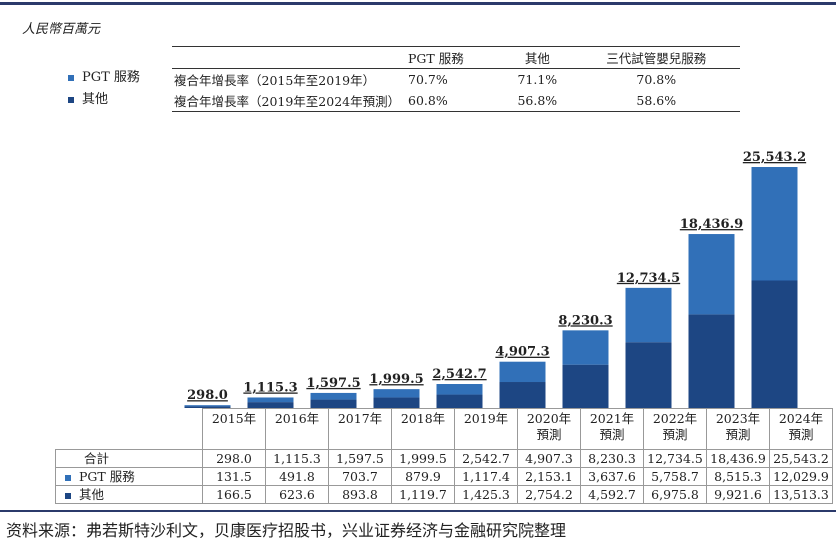 The image size is (836, 543). Describe the element at coordinates (774, 157) in the screenshot. I see `total-label: 25,543.2` at that location.